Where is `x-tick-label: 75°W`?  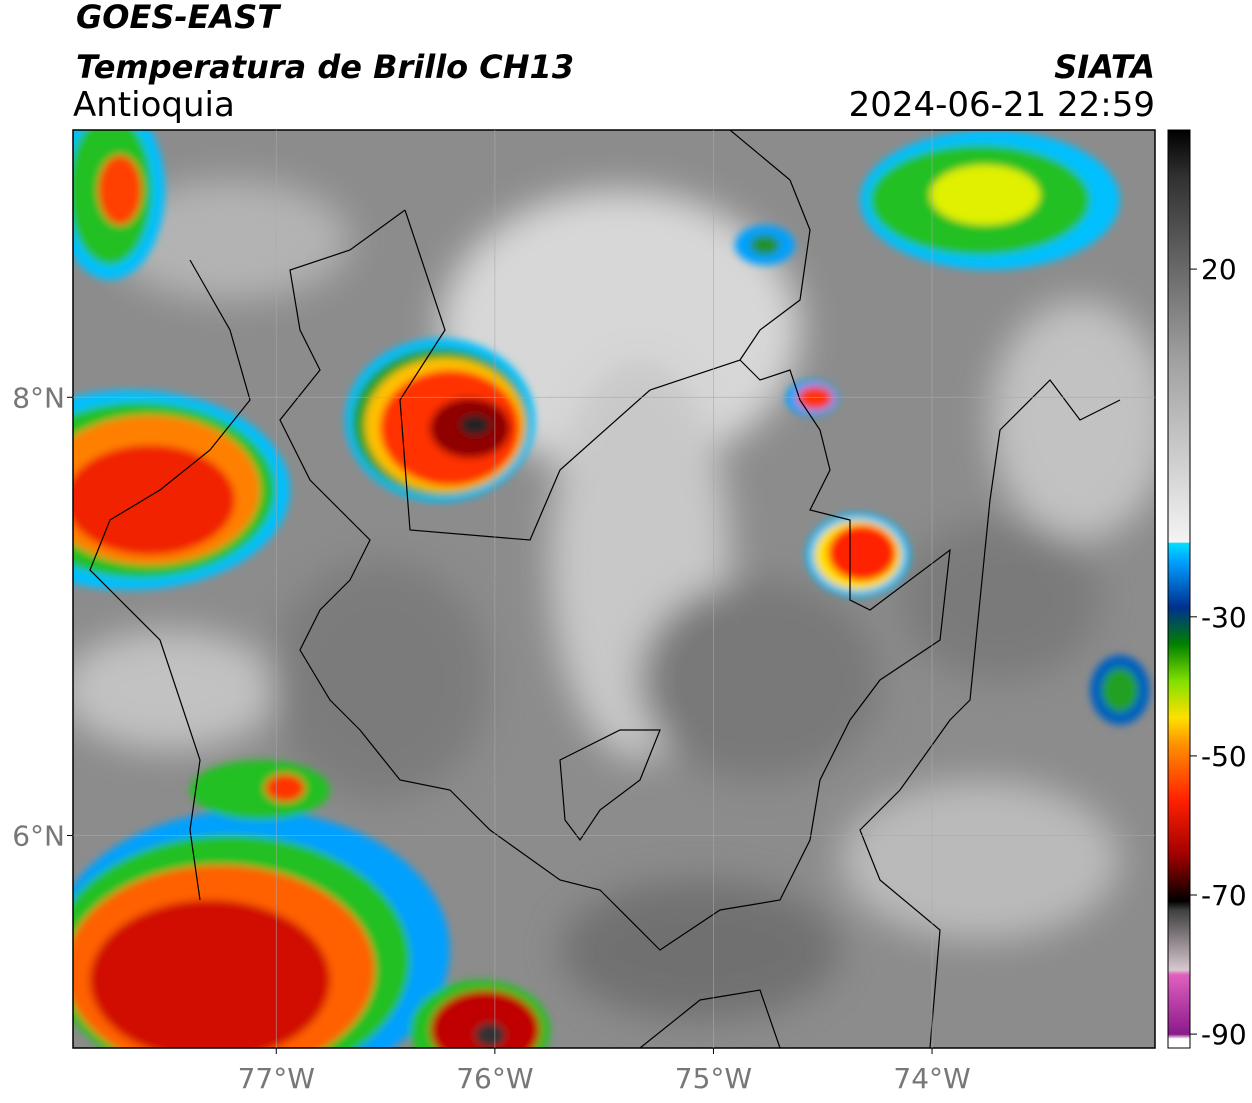 x-tick-label: 75°W is located at coordinates (713, 1078).